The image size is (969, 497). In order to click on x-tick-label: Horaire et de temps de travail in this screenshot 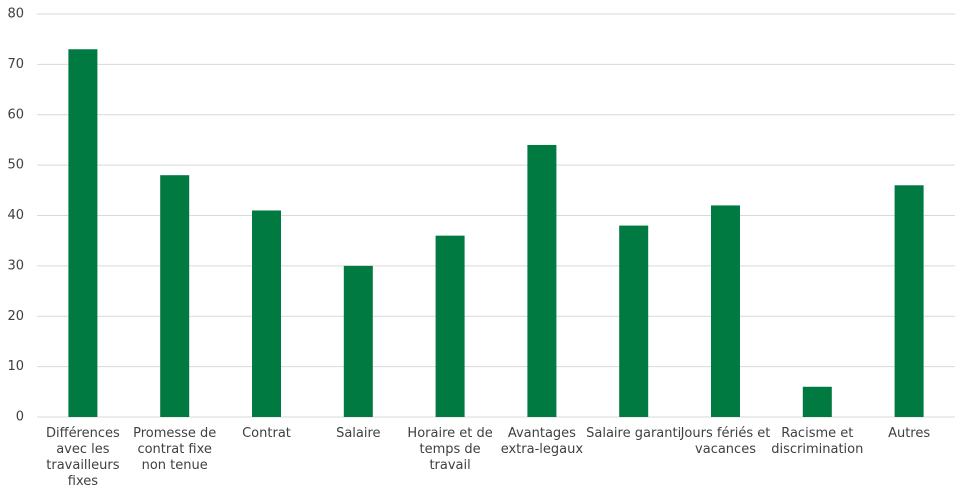, I will do `click(450, 449)`.